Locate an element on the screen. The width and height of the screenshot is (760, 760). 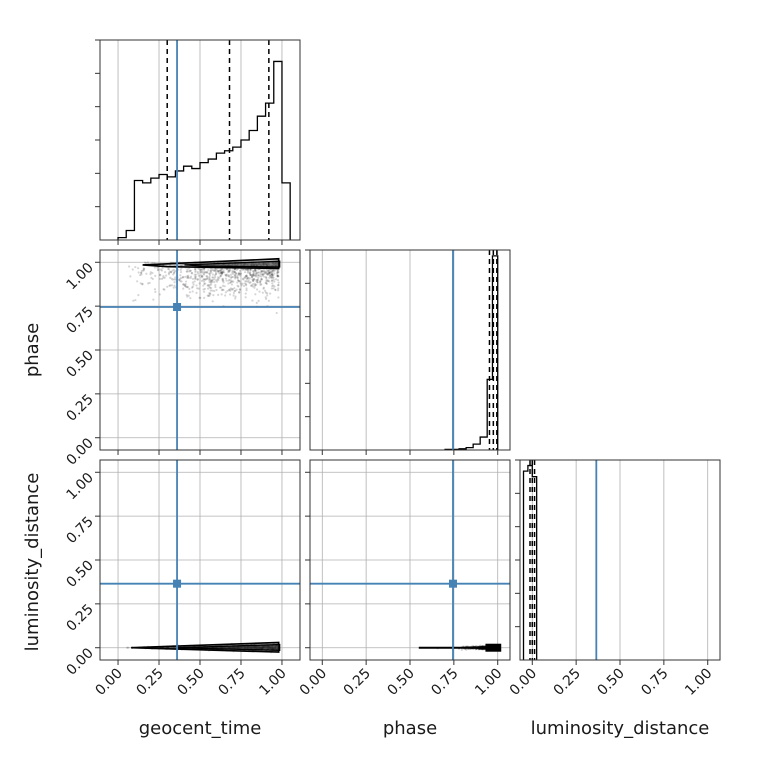
y-tick-label: 0.25 is located at coordinates (79, 617).